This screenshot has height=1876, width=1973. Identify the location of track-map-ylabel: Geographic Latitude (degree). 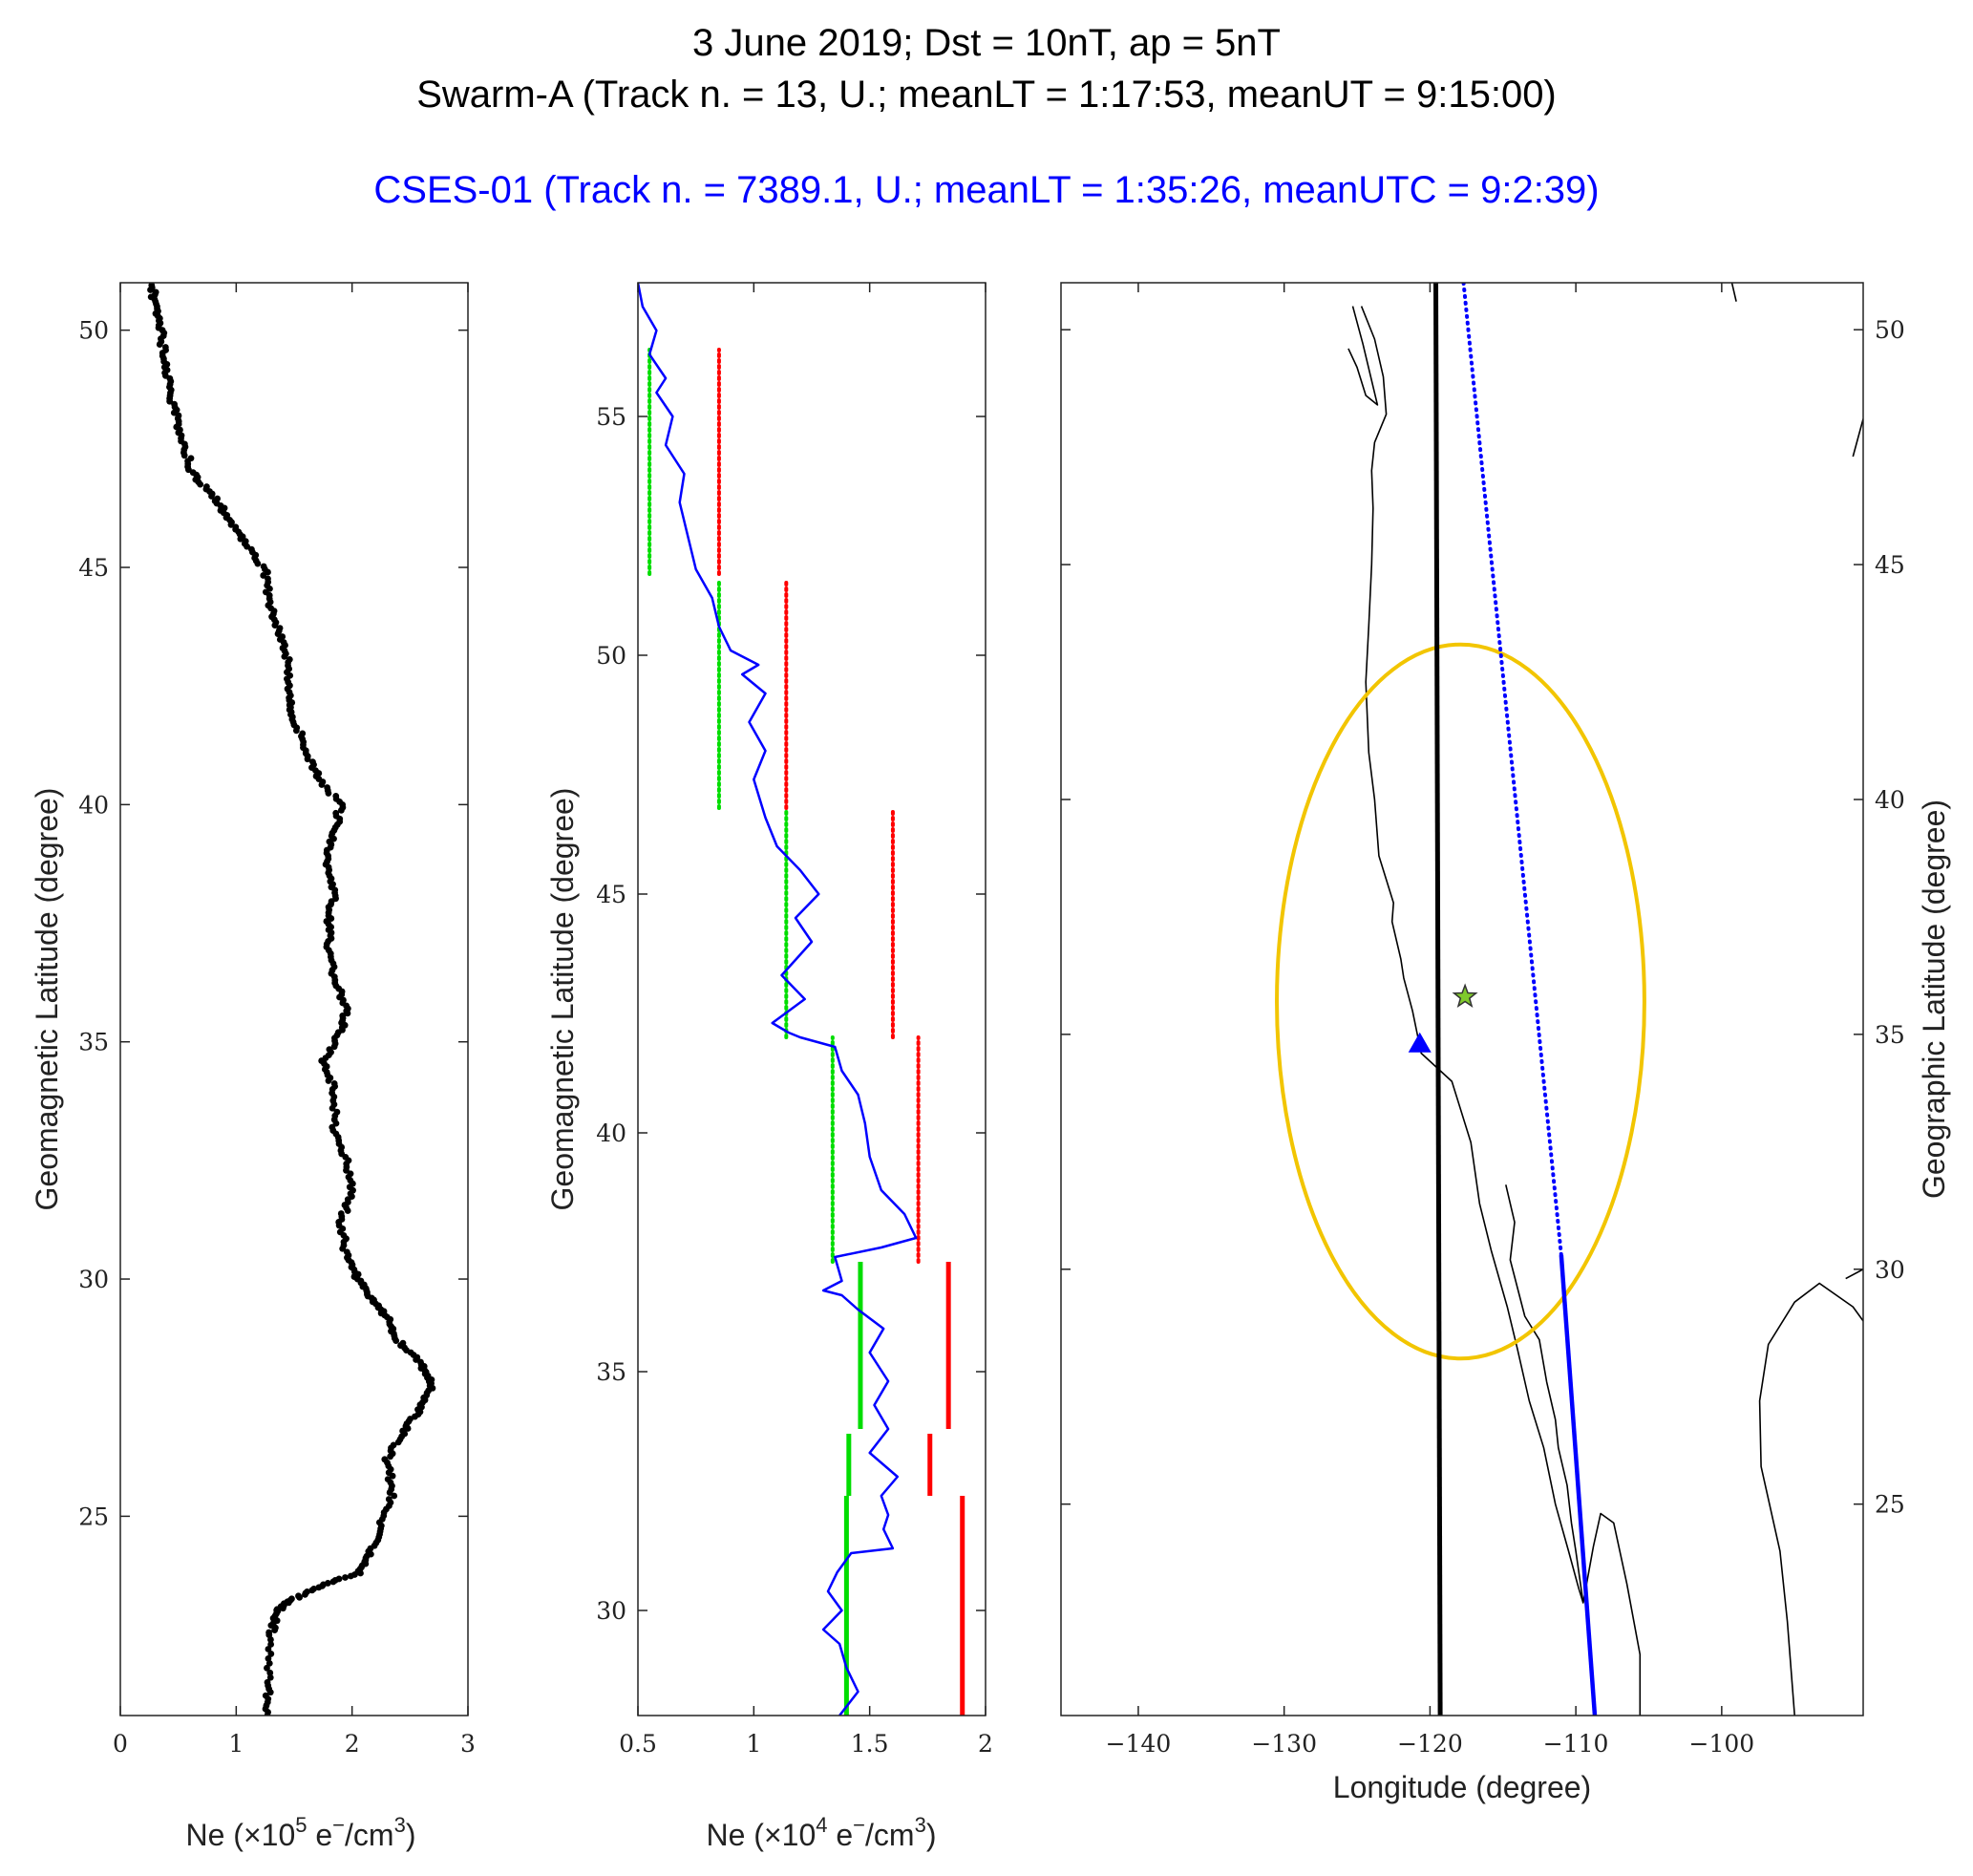
(1934, 999).